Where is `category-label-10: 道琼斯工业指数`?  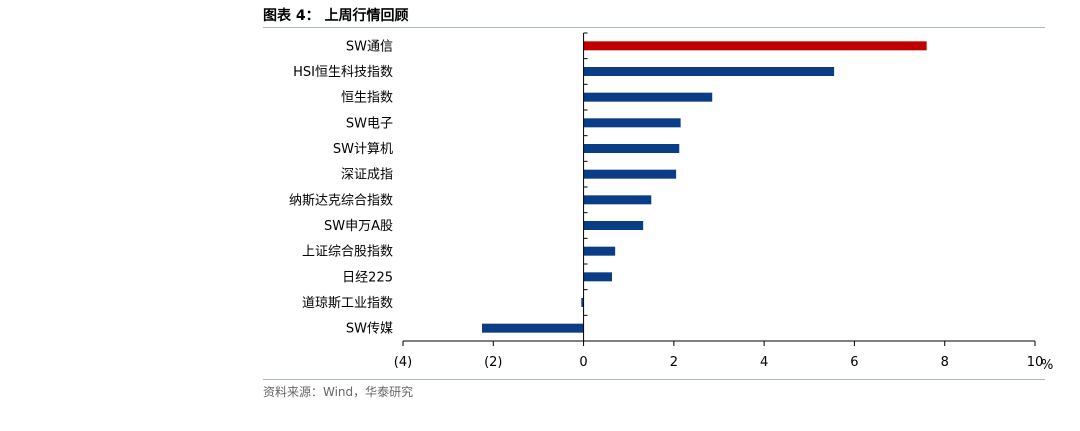 category-label-10: 道琼斯工业指数 is located at coordinates (347, 303).